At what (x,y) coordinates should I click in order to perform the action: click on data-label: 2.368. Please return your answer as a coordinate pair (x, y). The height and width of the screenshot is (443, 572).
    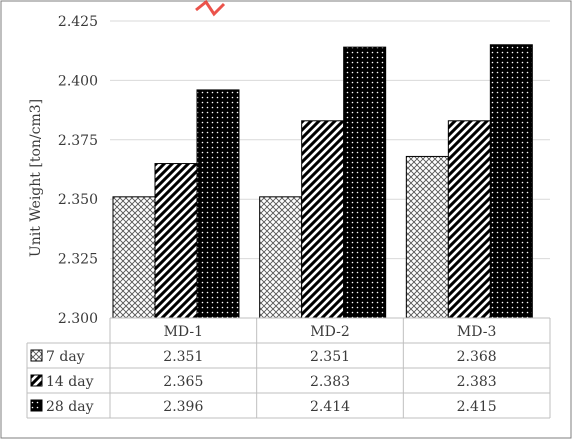
    Looking at the image, I should click on (477, 357).